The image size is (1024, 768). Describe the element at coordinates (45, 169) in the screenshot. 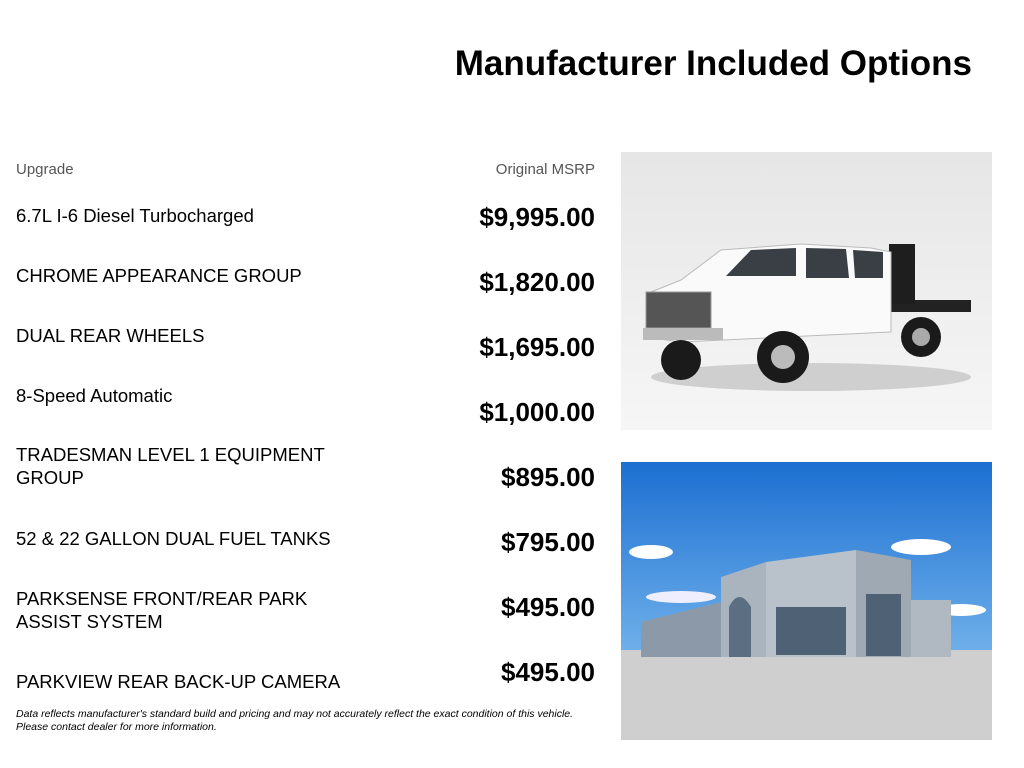

I see `upgrade-column-header: Upgrade` at that location.